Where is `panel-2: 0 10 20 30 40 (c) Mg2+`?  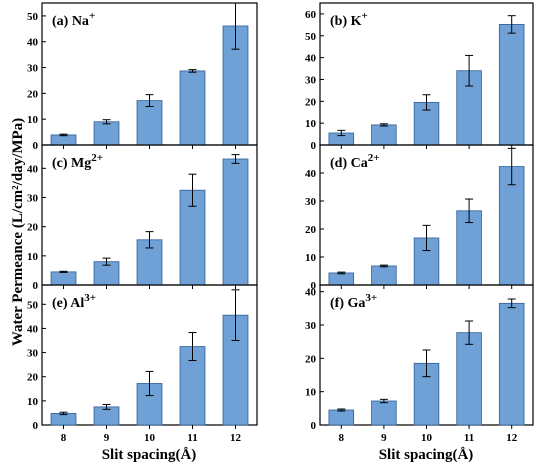 panel-2: 0 10 20 30 40 (c) Mg2+ is located at coordinates (142, 218).